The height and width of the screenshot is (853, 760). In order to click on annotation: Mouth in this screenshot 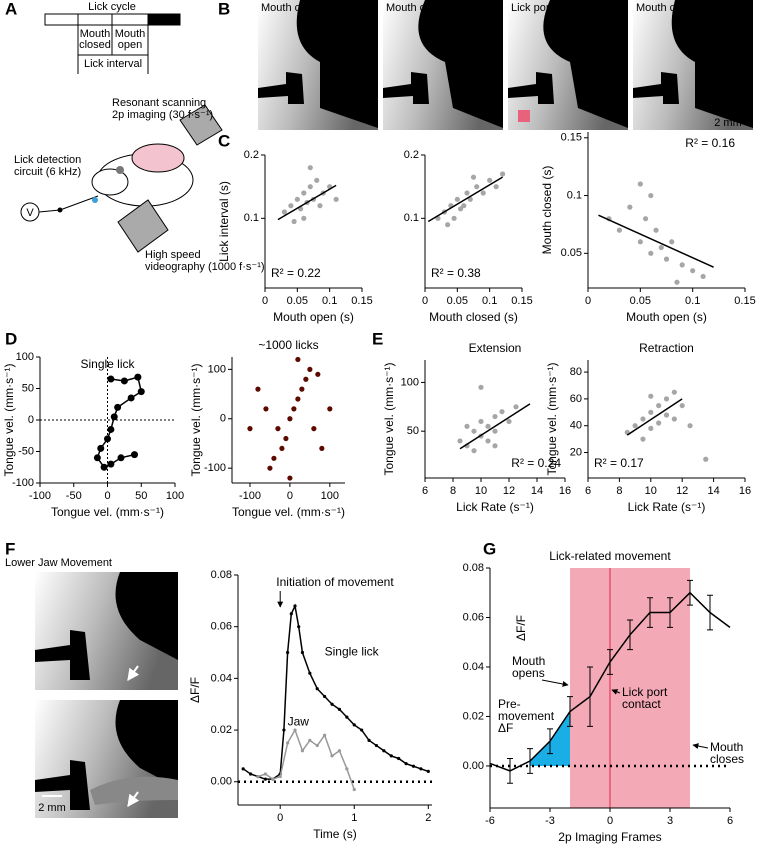, I will do `click(528, 661)`.